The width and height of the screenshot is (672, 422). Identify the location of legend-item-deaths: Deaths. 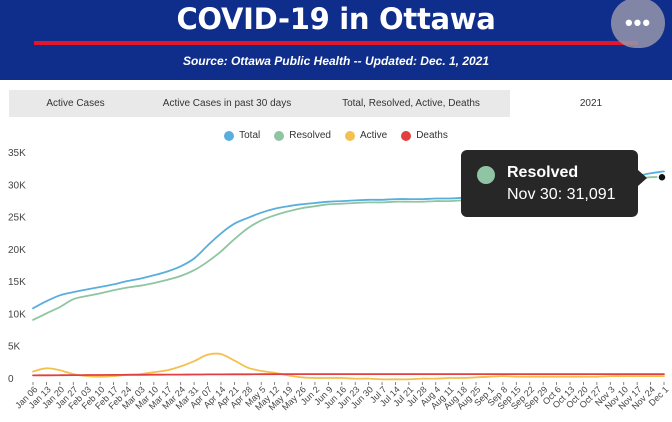
(424, 135).